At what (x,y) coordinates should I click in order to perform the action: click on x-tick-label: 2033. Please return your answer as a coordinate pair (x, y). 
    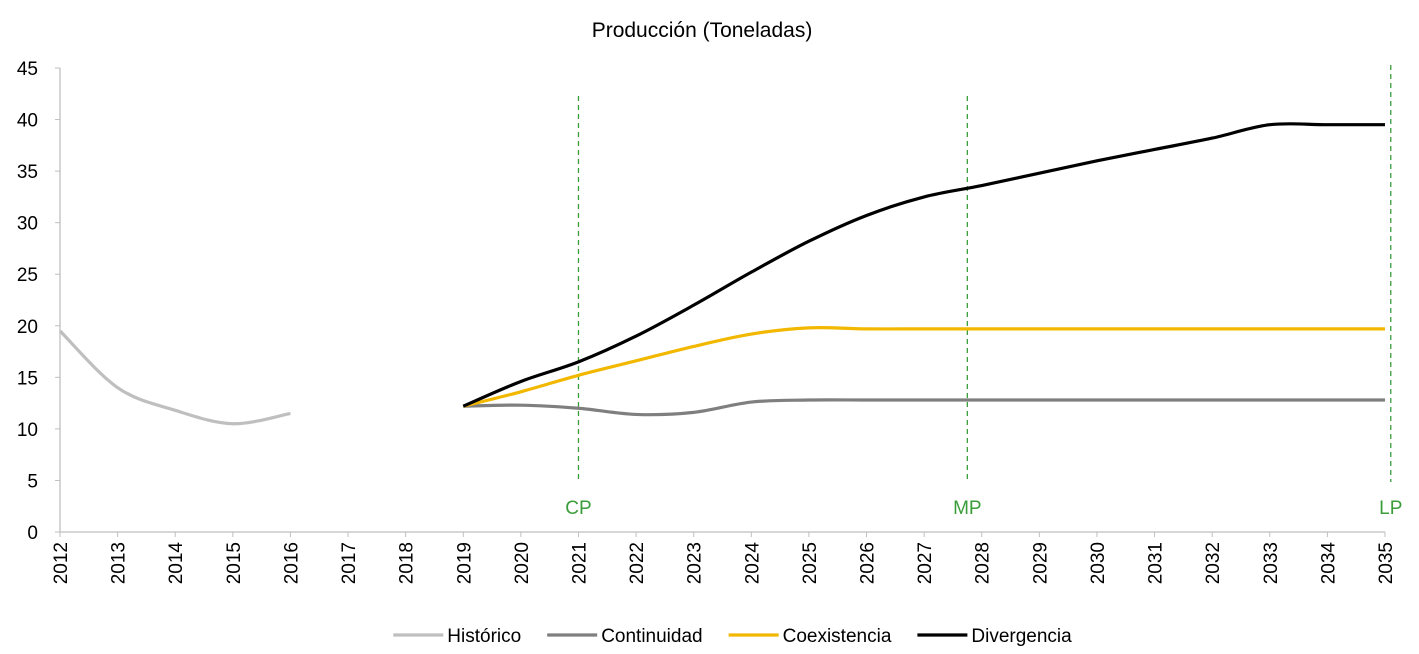
    Looking at the image, I should click on (1271, 563).